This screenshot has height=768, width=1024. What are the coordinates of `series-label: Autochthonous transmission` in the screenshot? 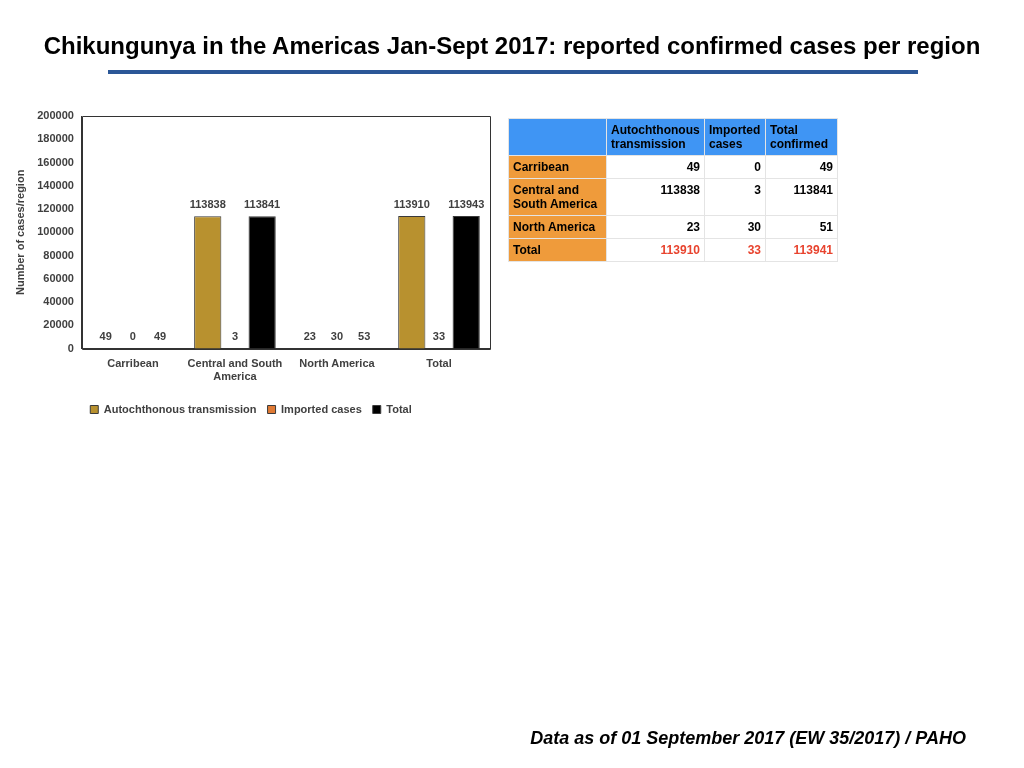 It's located at (655, 137).